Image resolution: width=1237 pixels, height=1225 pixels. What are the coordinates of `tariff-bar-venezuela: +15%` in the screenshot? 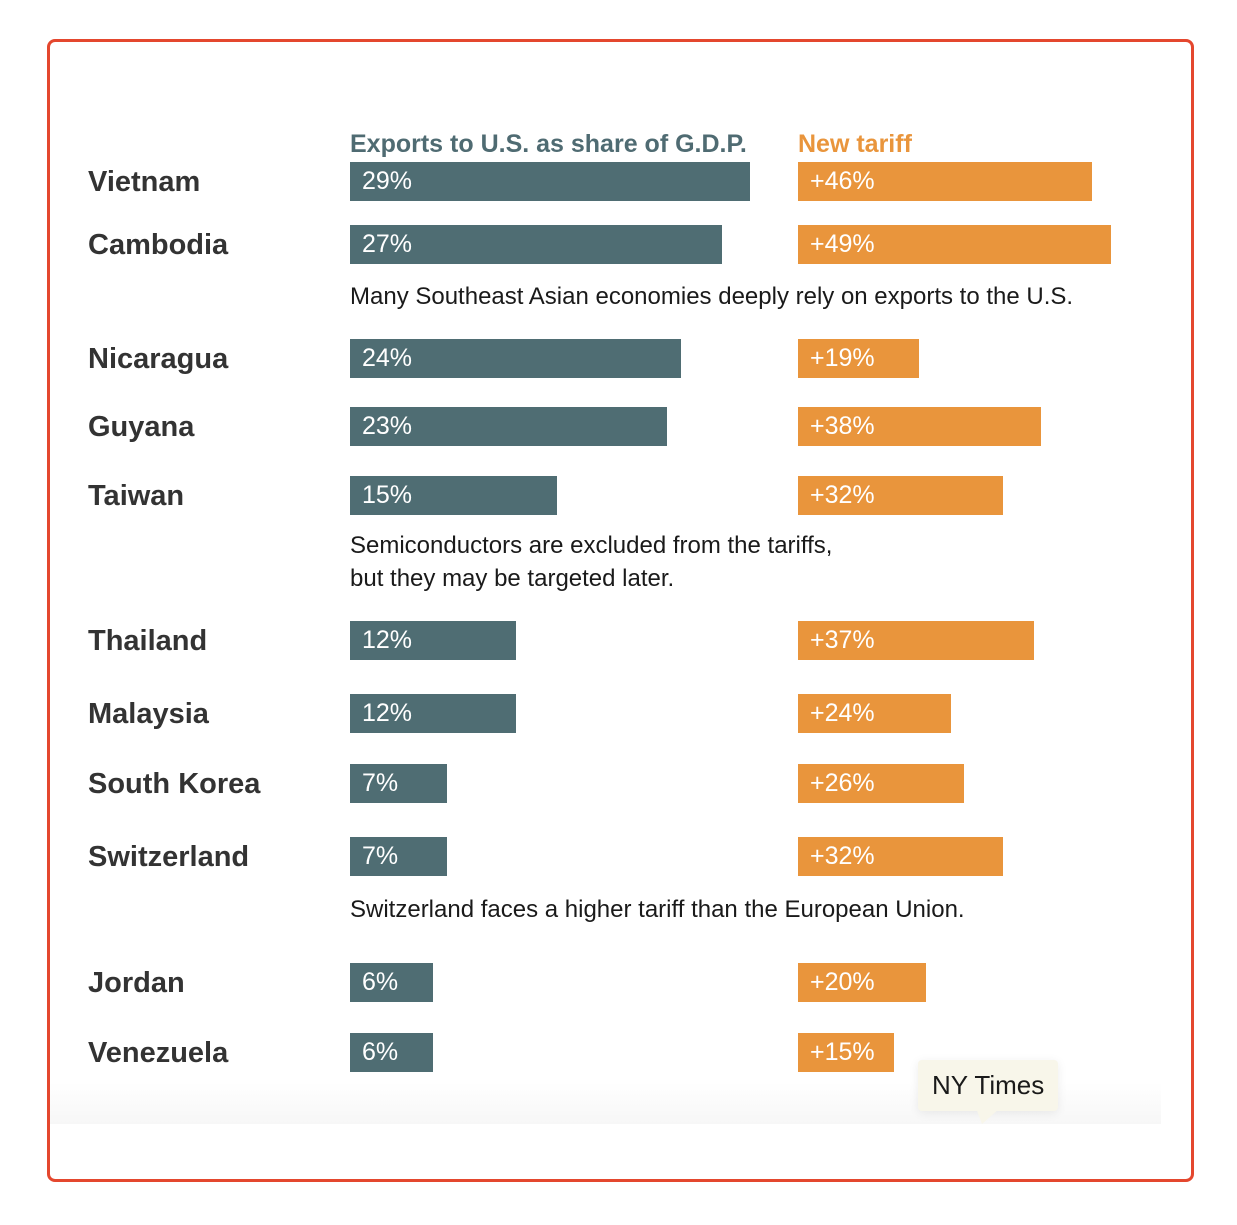 It's located at (846, 1052).